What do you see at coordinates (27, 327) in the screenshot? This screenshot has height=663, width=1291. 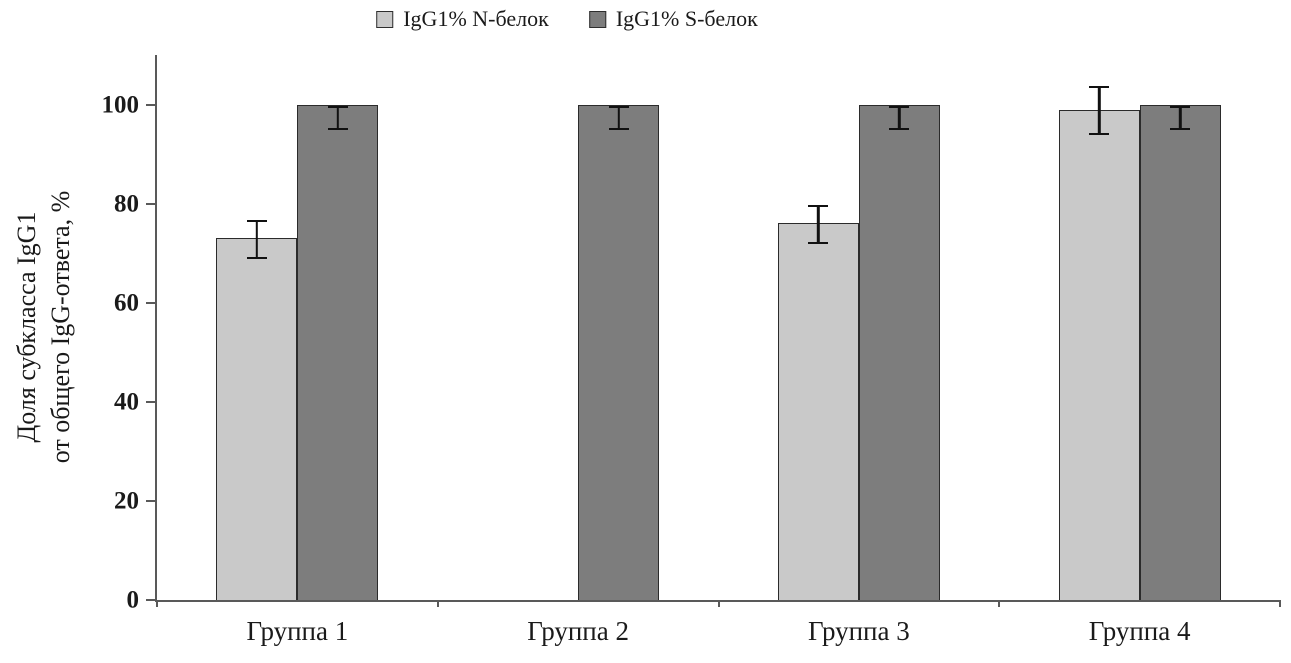 I see `y-axis-label-line1: Доля субкласса IgG1` at bounding box center [27, 327].